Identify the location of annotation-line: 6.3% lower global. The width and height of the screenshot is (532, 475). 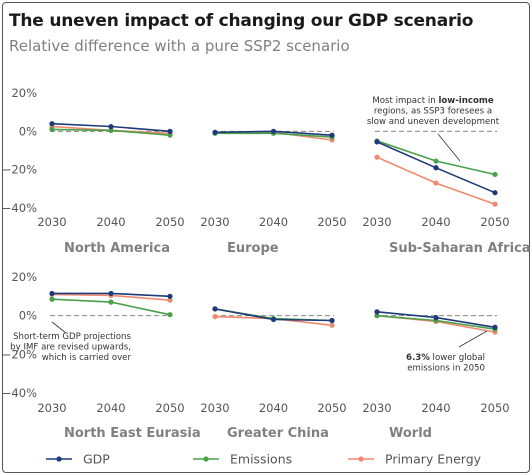
(445, 358).